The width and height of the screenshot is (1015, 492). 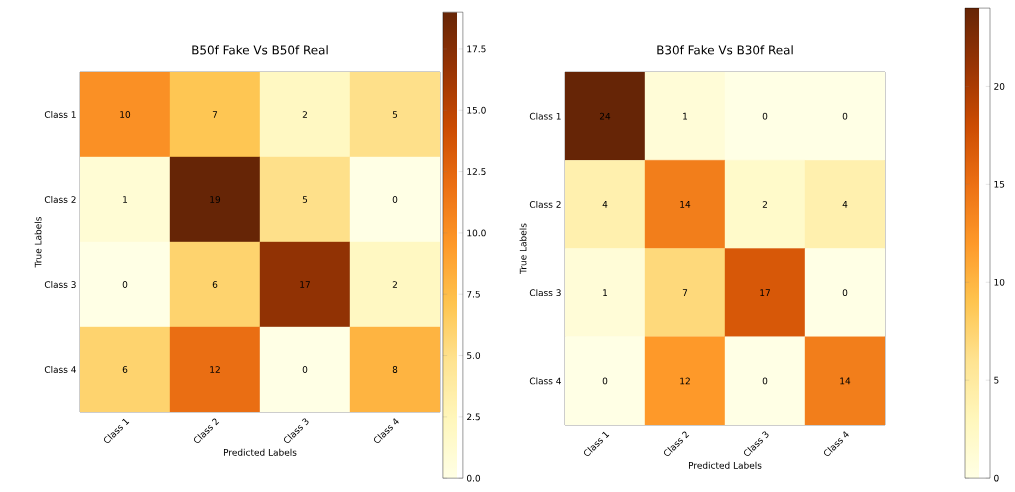 What do you see at coordinates (215, 199) in the screenshot?
I see `data-label: 19` at bounding box center [215, 199].